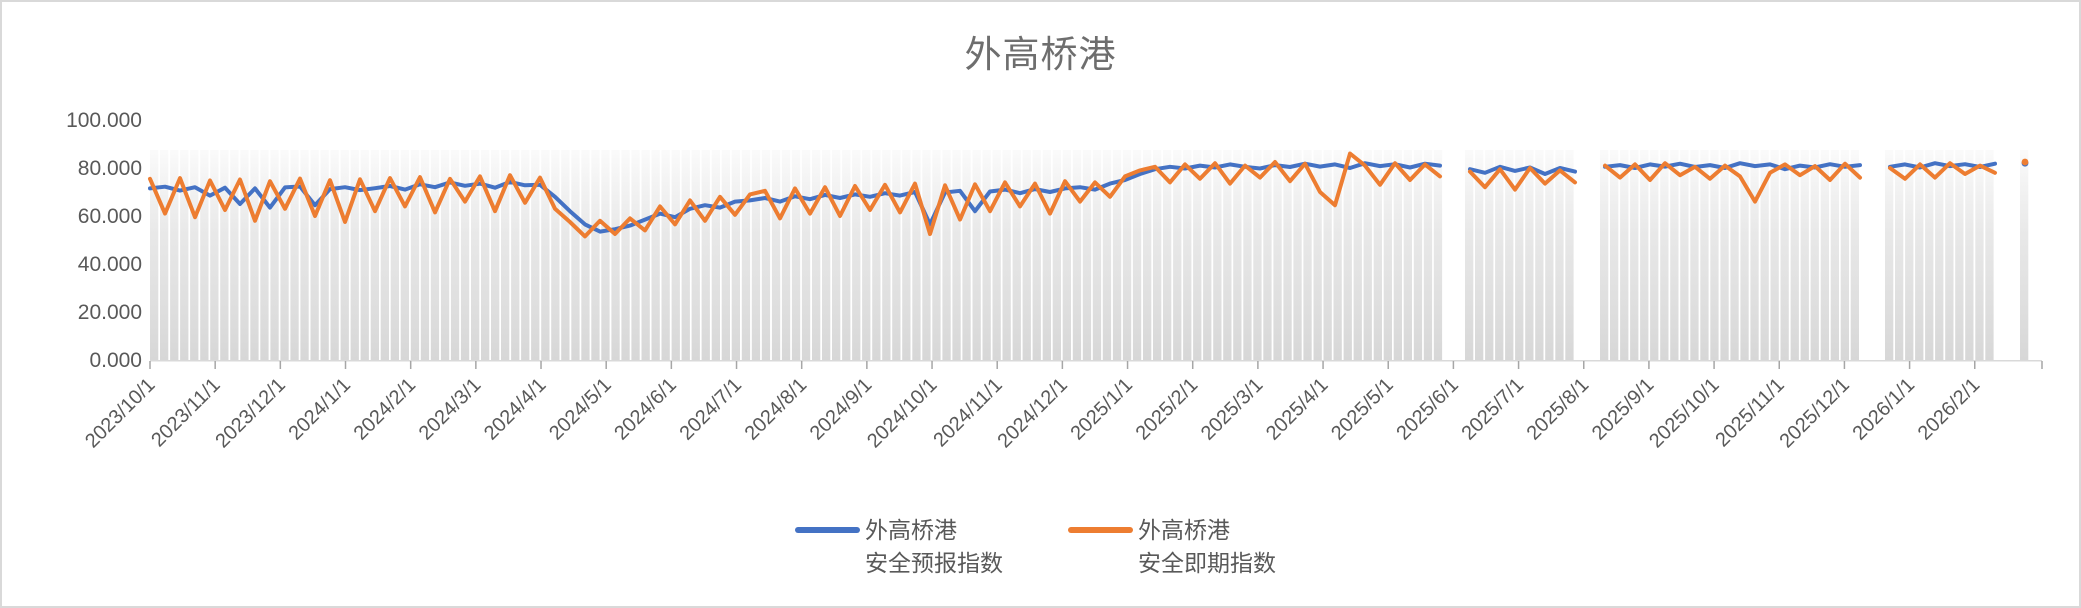  Describe the element at coordinates (1949, 409) in the screenshot. I see `svg-text: 2026/2/1` at that location.